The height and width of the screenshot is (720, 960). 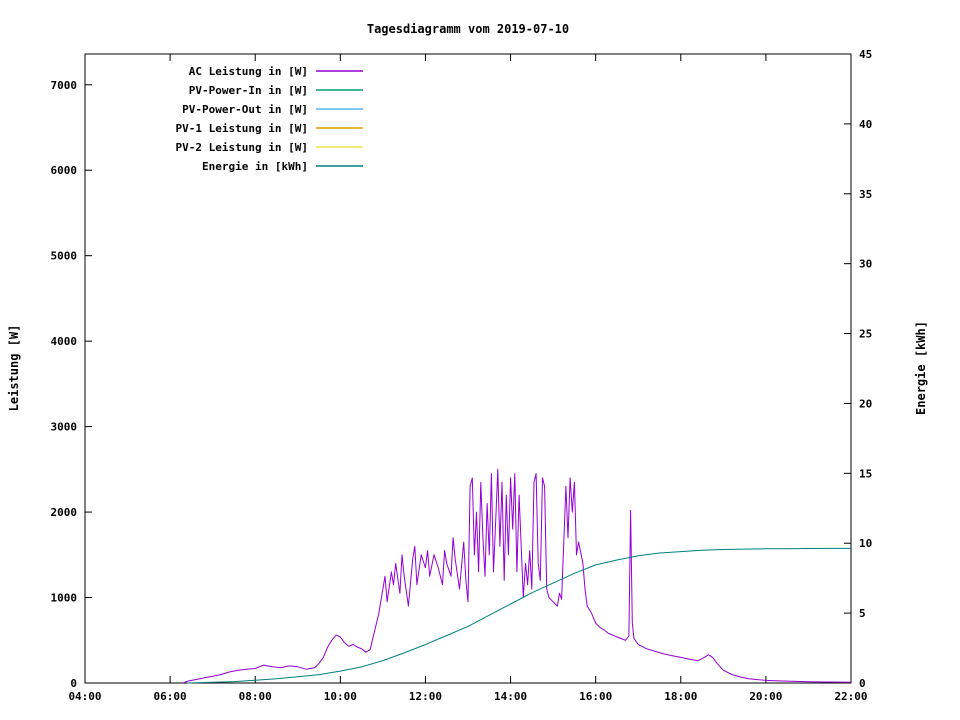 I want to click on y-tick-label-right: 10, so click(x=865, y=543).